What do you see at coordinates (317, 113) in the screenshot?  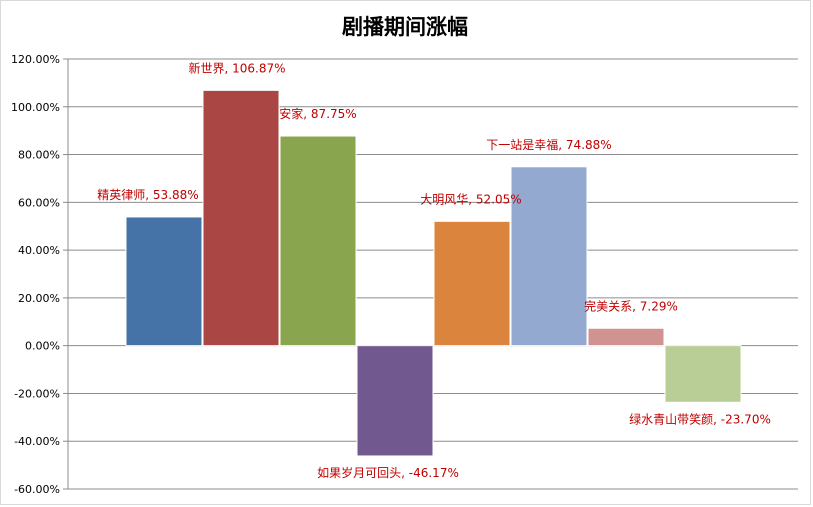 I see `data-label-3: 安家, 87.75%` at bounding box center [317, 113].